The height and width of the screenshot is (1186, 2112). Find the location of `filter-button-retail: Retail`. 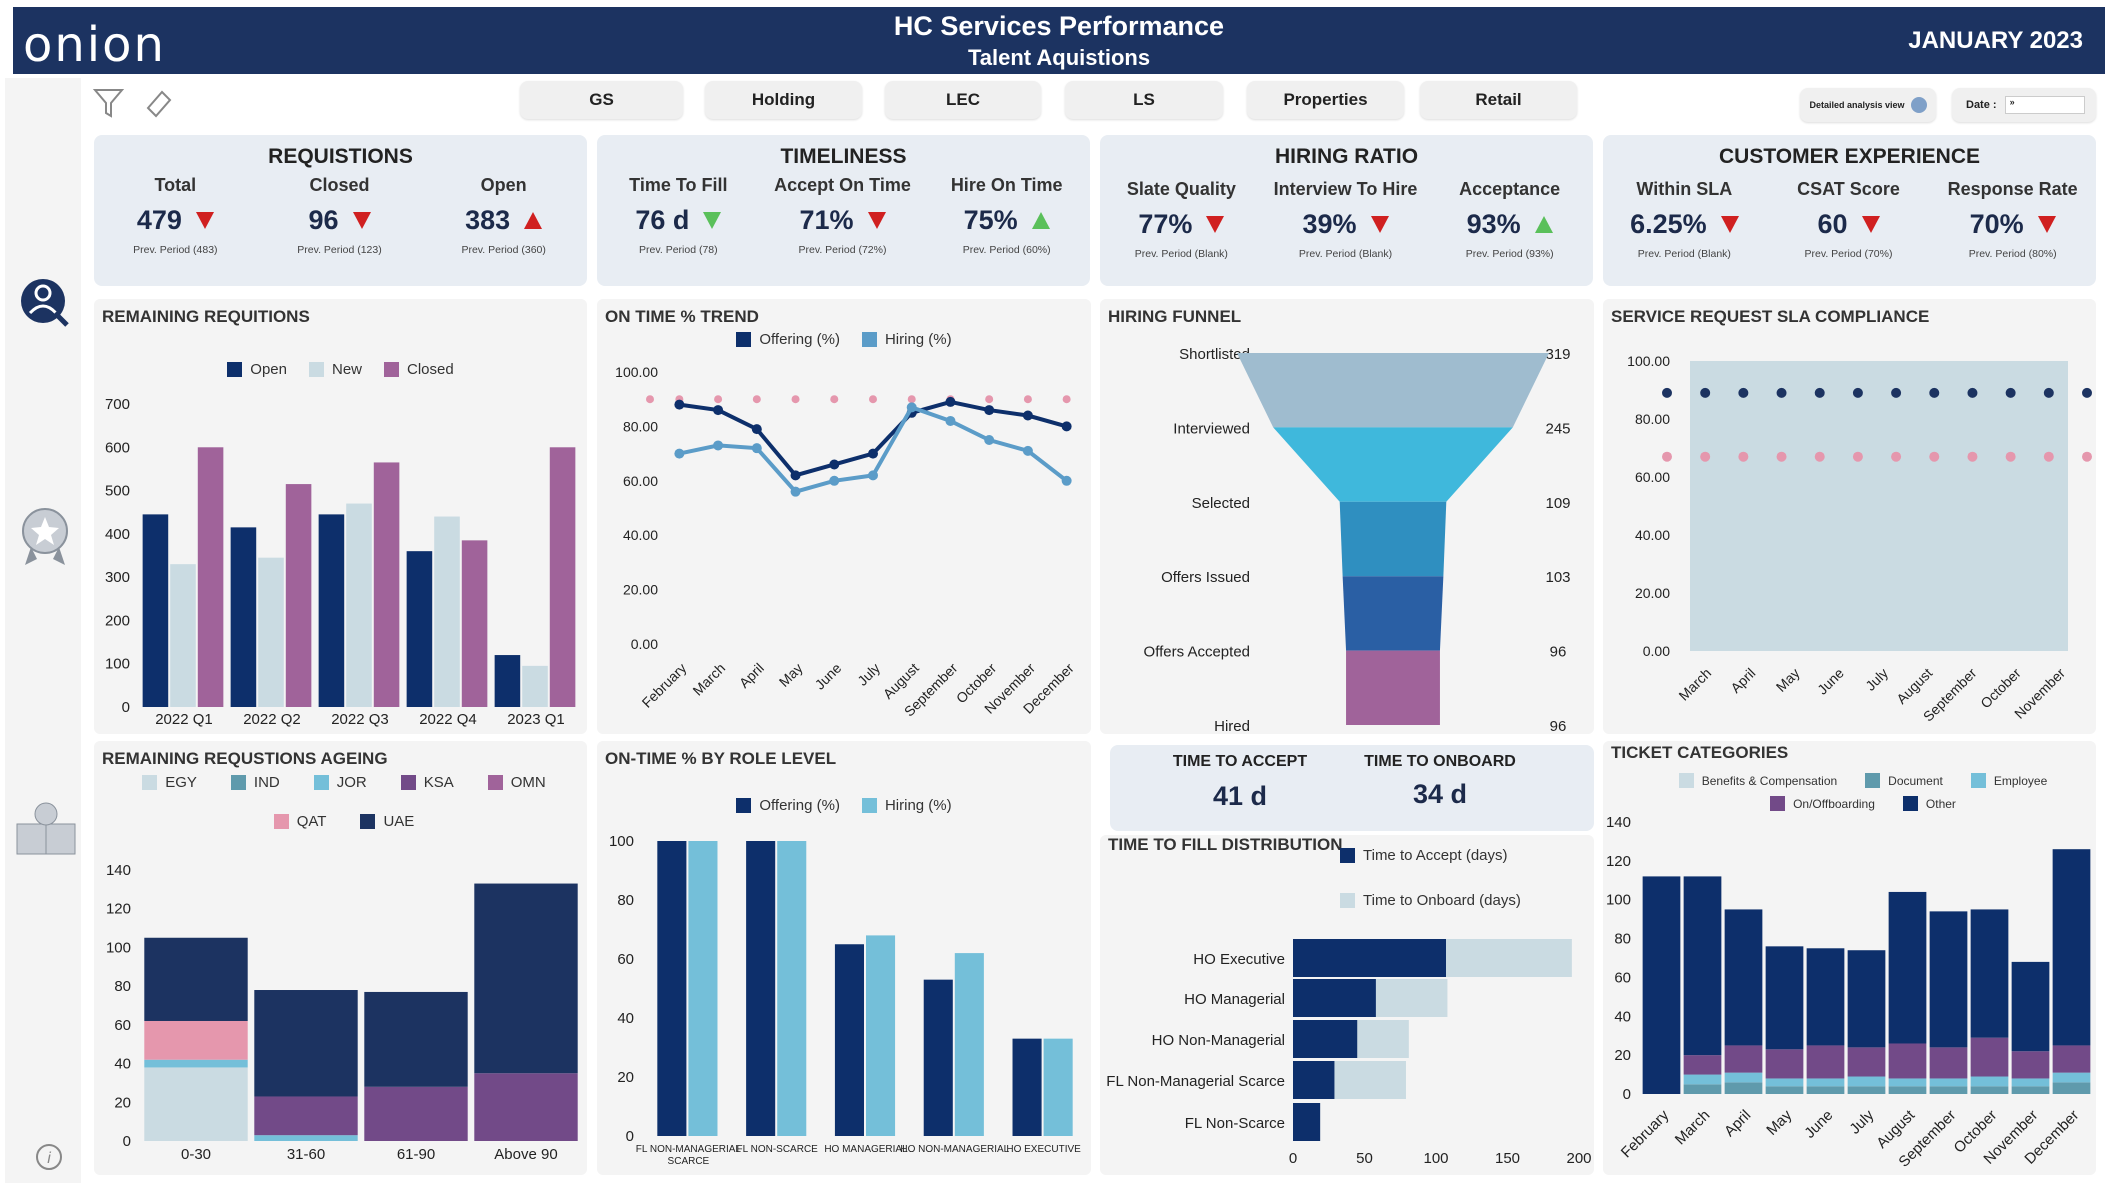

filter-button-retail: Retail is located at coordinates (1498, 100).